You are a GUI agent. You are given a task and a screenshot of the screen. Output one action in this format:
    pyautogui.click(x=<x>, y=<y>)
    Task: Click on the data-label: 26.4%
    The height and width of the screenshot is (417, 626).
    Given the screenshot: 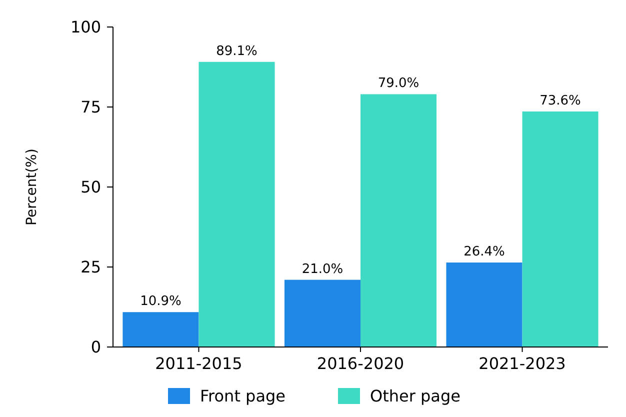 What is the action you would take?
    pyautogui.click(x=484, y=252)
    